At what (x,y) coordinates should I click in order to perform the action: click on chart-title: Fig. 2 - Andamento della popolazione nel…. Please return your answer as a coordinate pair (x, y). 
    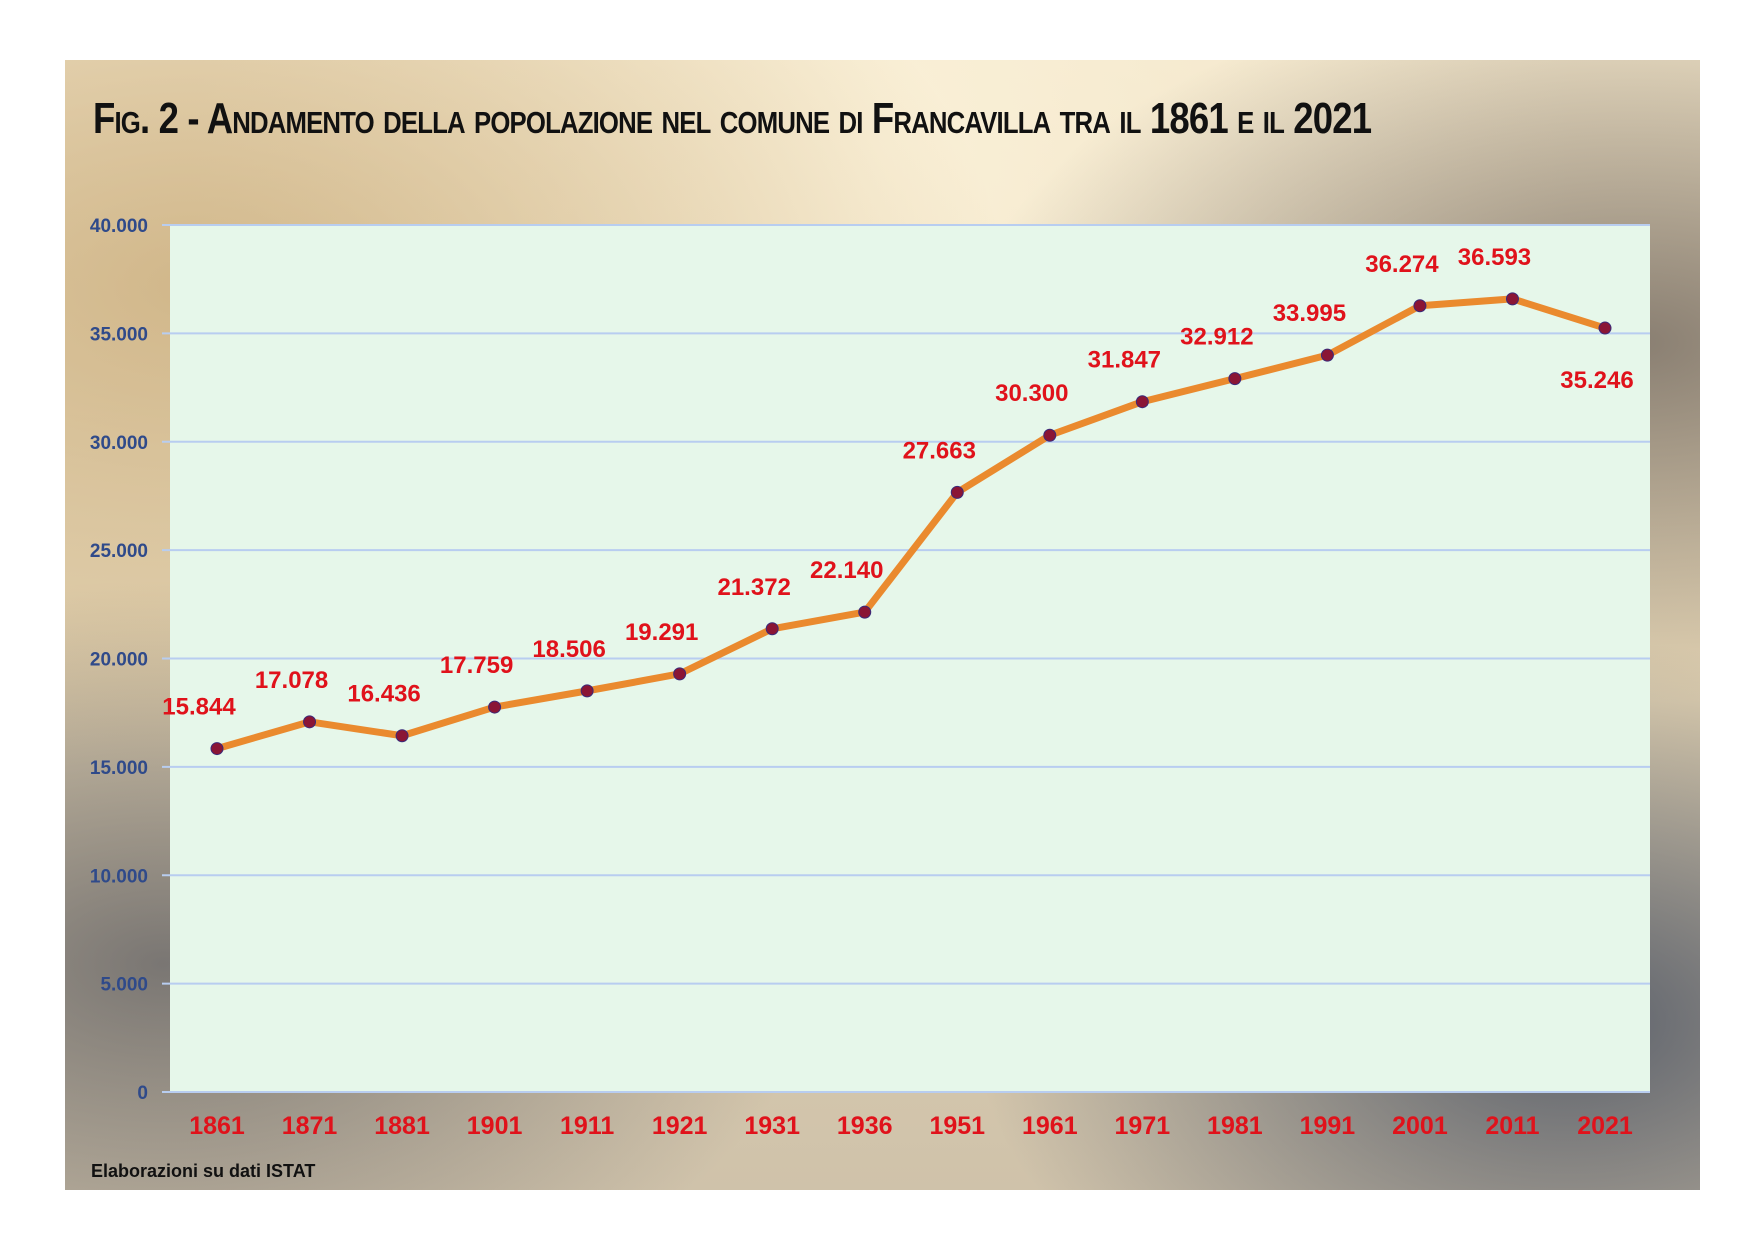
    Looking at the image, I should click on (732, 118).